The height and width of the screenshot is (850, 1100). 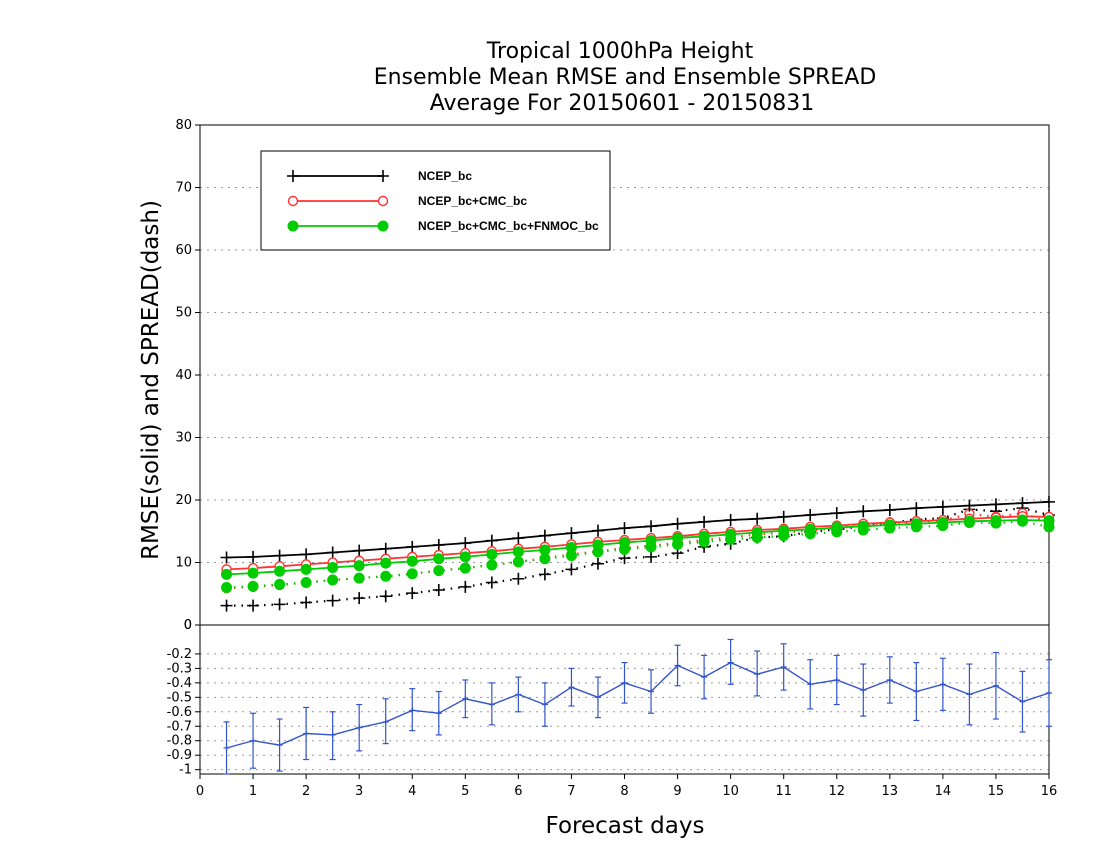 I want to click on legend-entry: NCEP_bc+CMC_bc, so click(x=407, y=201).